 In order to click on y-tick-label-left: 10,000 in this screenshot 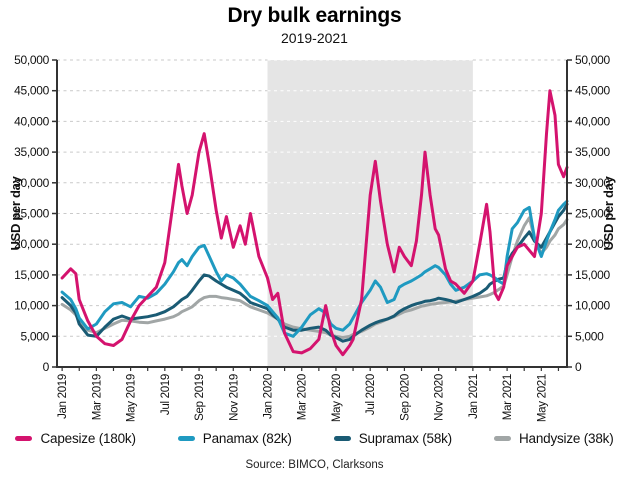, I will do `click(32, 306)`.